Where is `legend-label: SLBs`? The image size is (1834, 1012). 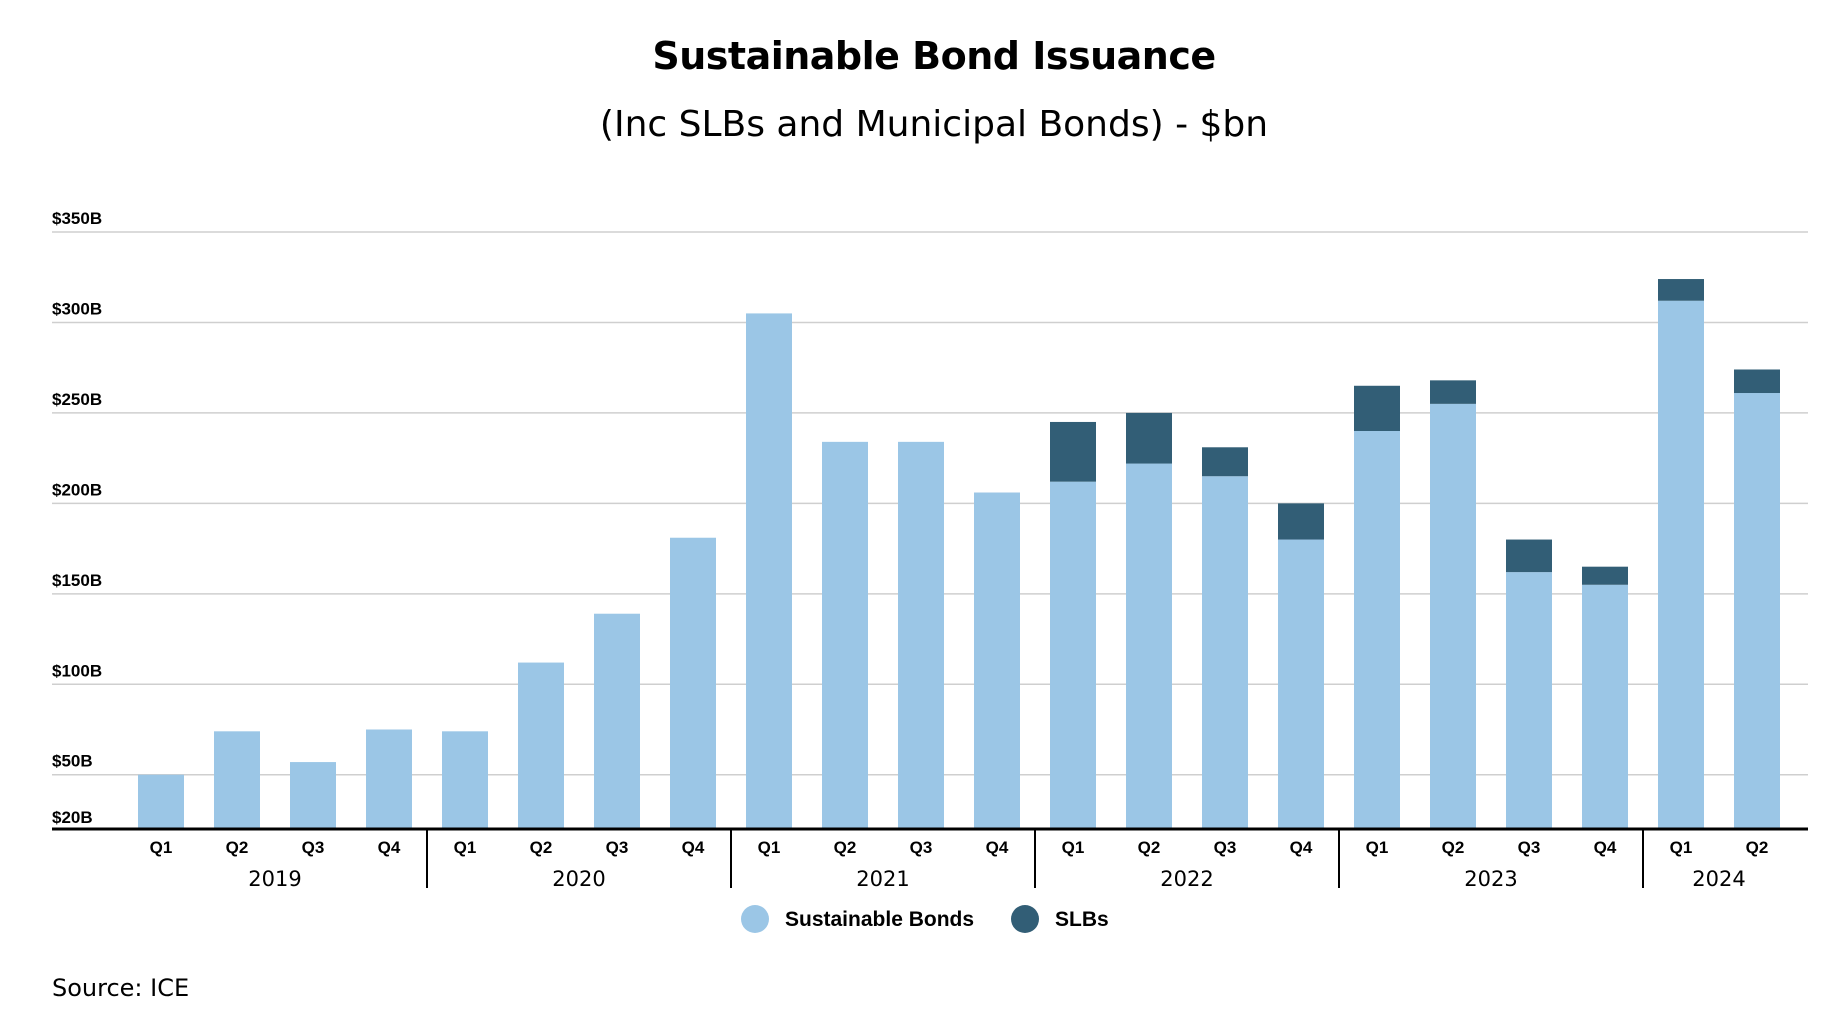
legend-label: SLBs is located at coordinates (1082, 919).